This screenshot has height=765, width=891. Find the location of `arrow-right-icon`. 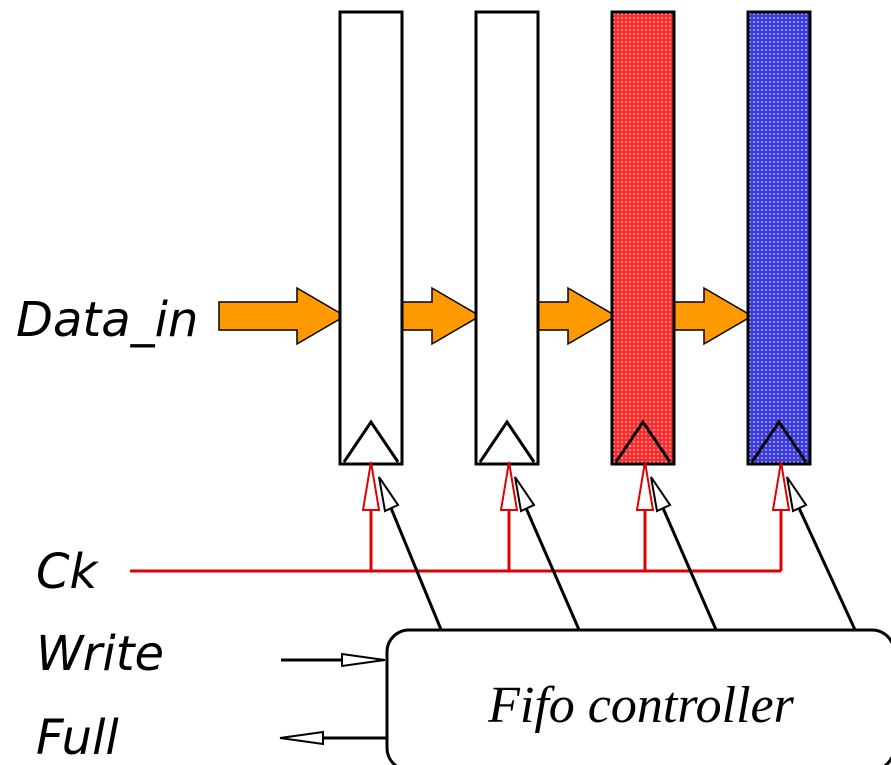

arrow-right-icon is located at coordinates (363, 660).